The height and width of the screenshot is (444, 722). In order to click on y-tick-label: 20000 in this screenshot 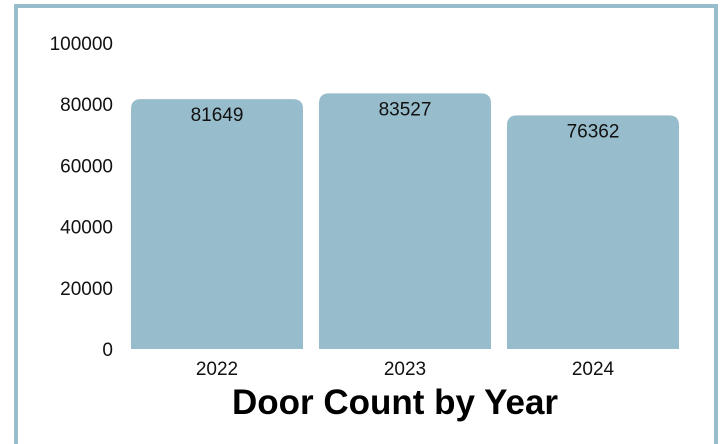, I will do `click(86, 289)`.